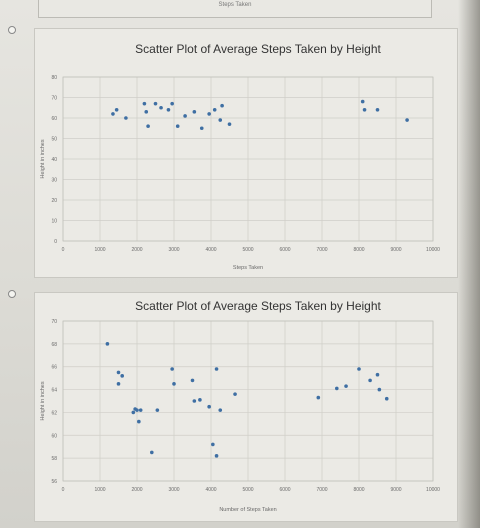  I want to click on photo-edge-shadow, so click(469, 264).